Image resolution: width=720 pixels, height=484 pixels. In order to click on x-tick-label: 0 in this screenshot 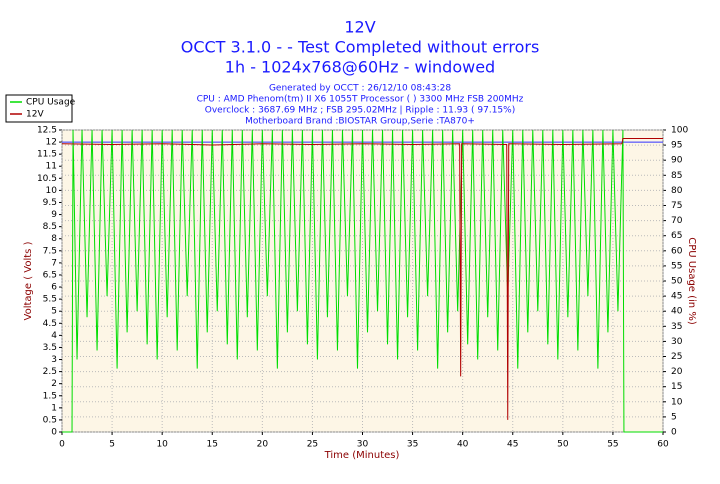, I will do `click(62, 445)`.